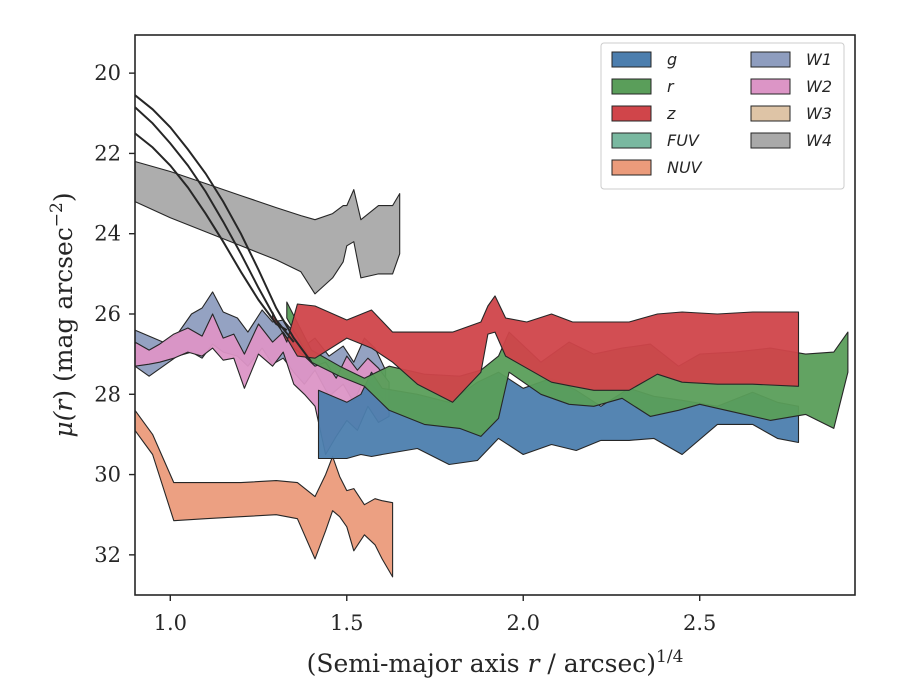  I want to click on y-tick-label: 20, so click(107, 73).